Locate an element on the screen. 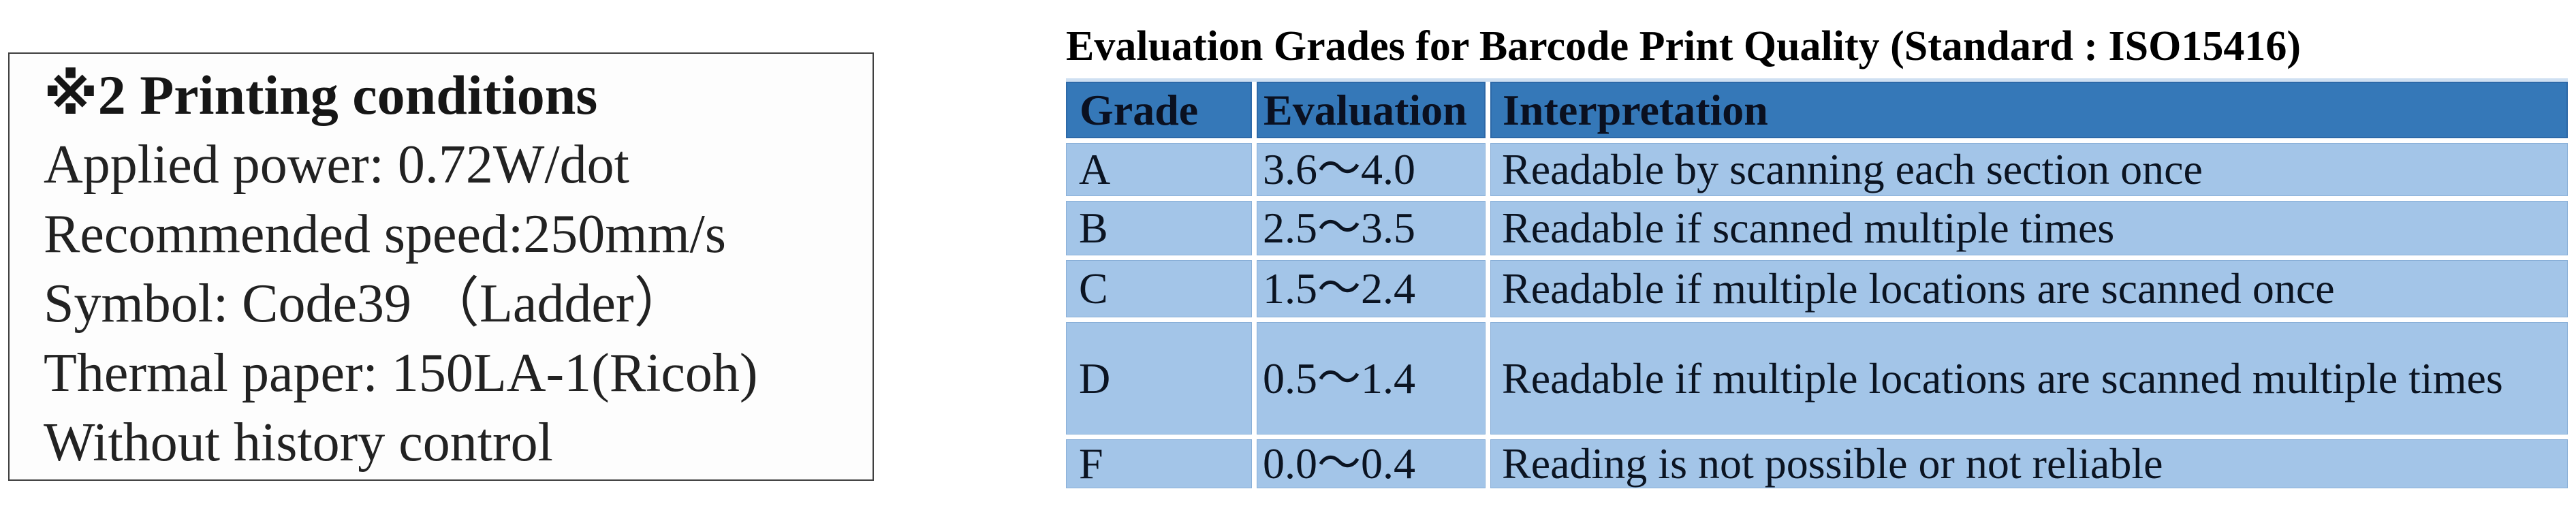 This screenshot has width=2576, height=521. evaluation-cell: 1.5〜2.4 is located at coordinates (1371, 288).